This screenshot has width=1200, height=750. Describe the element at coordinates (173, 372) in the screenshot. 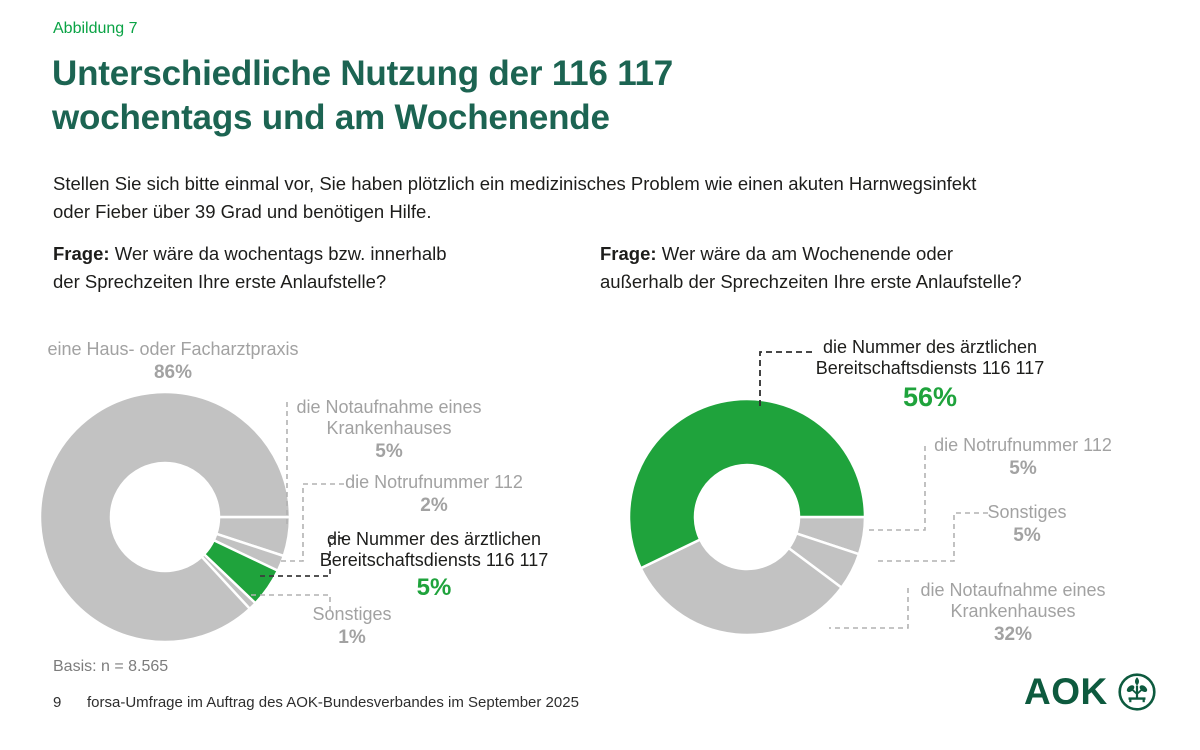

I see `callout-value: 86%` at that location.